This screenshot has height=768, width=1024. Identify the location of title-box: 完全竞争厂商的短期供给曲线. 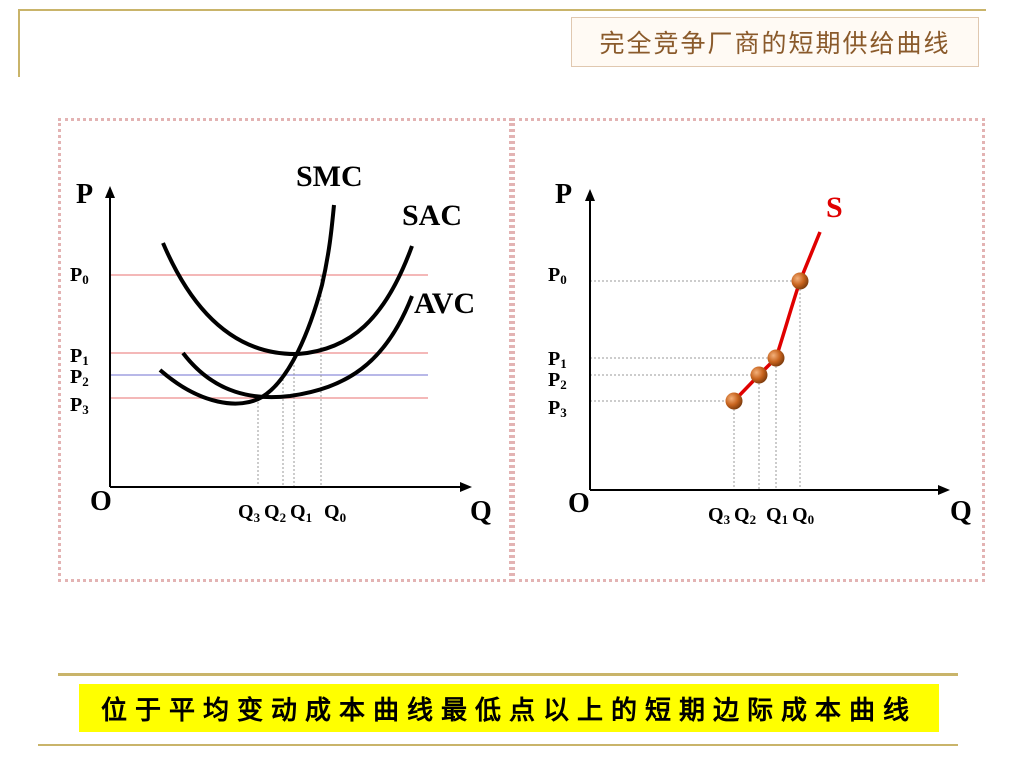
(775, 42).